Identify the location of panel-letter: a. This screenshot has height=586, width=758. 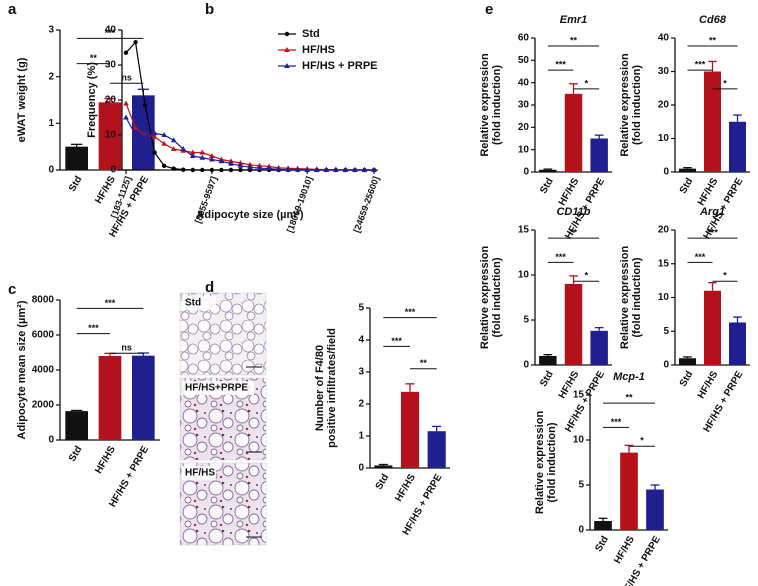
(12, 9).